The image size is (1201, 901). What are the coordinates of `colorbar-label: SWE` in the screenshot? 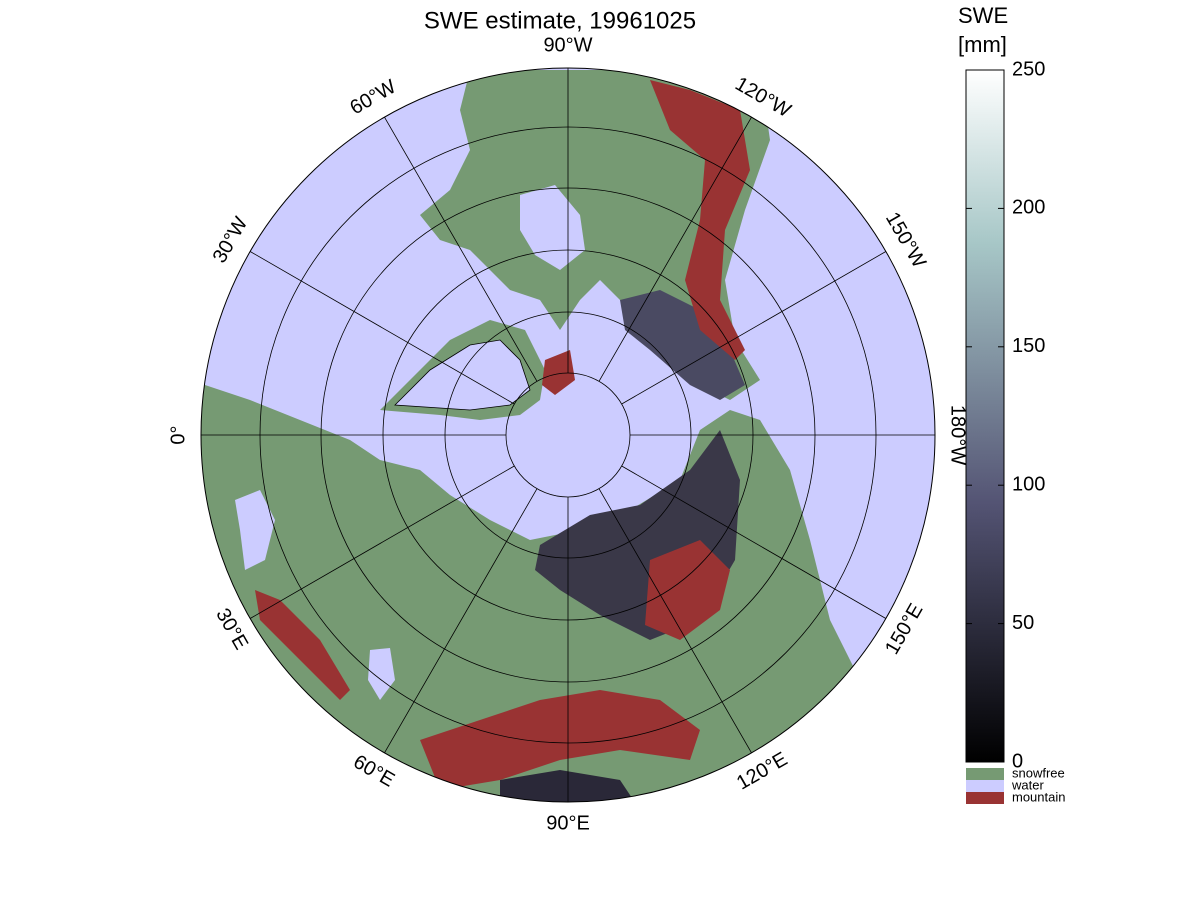 It's located at (983, 15).